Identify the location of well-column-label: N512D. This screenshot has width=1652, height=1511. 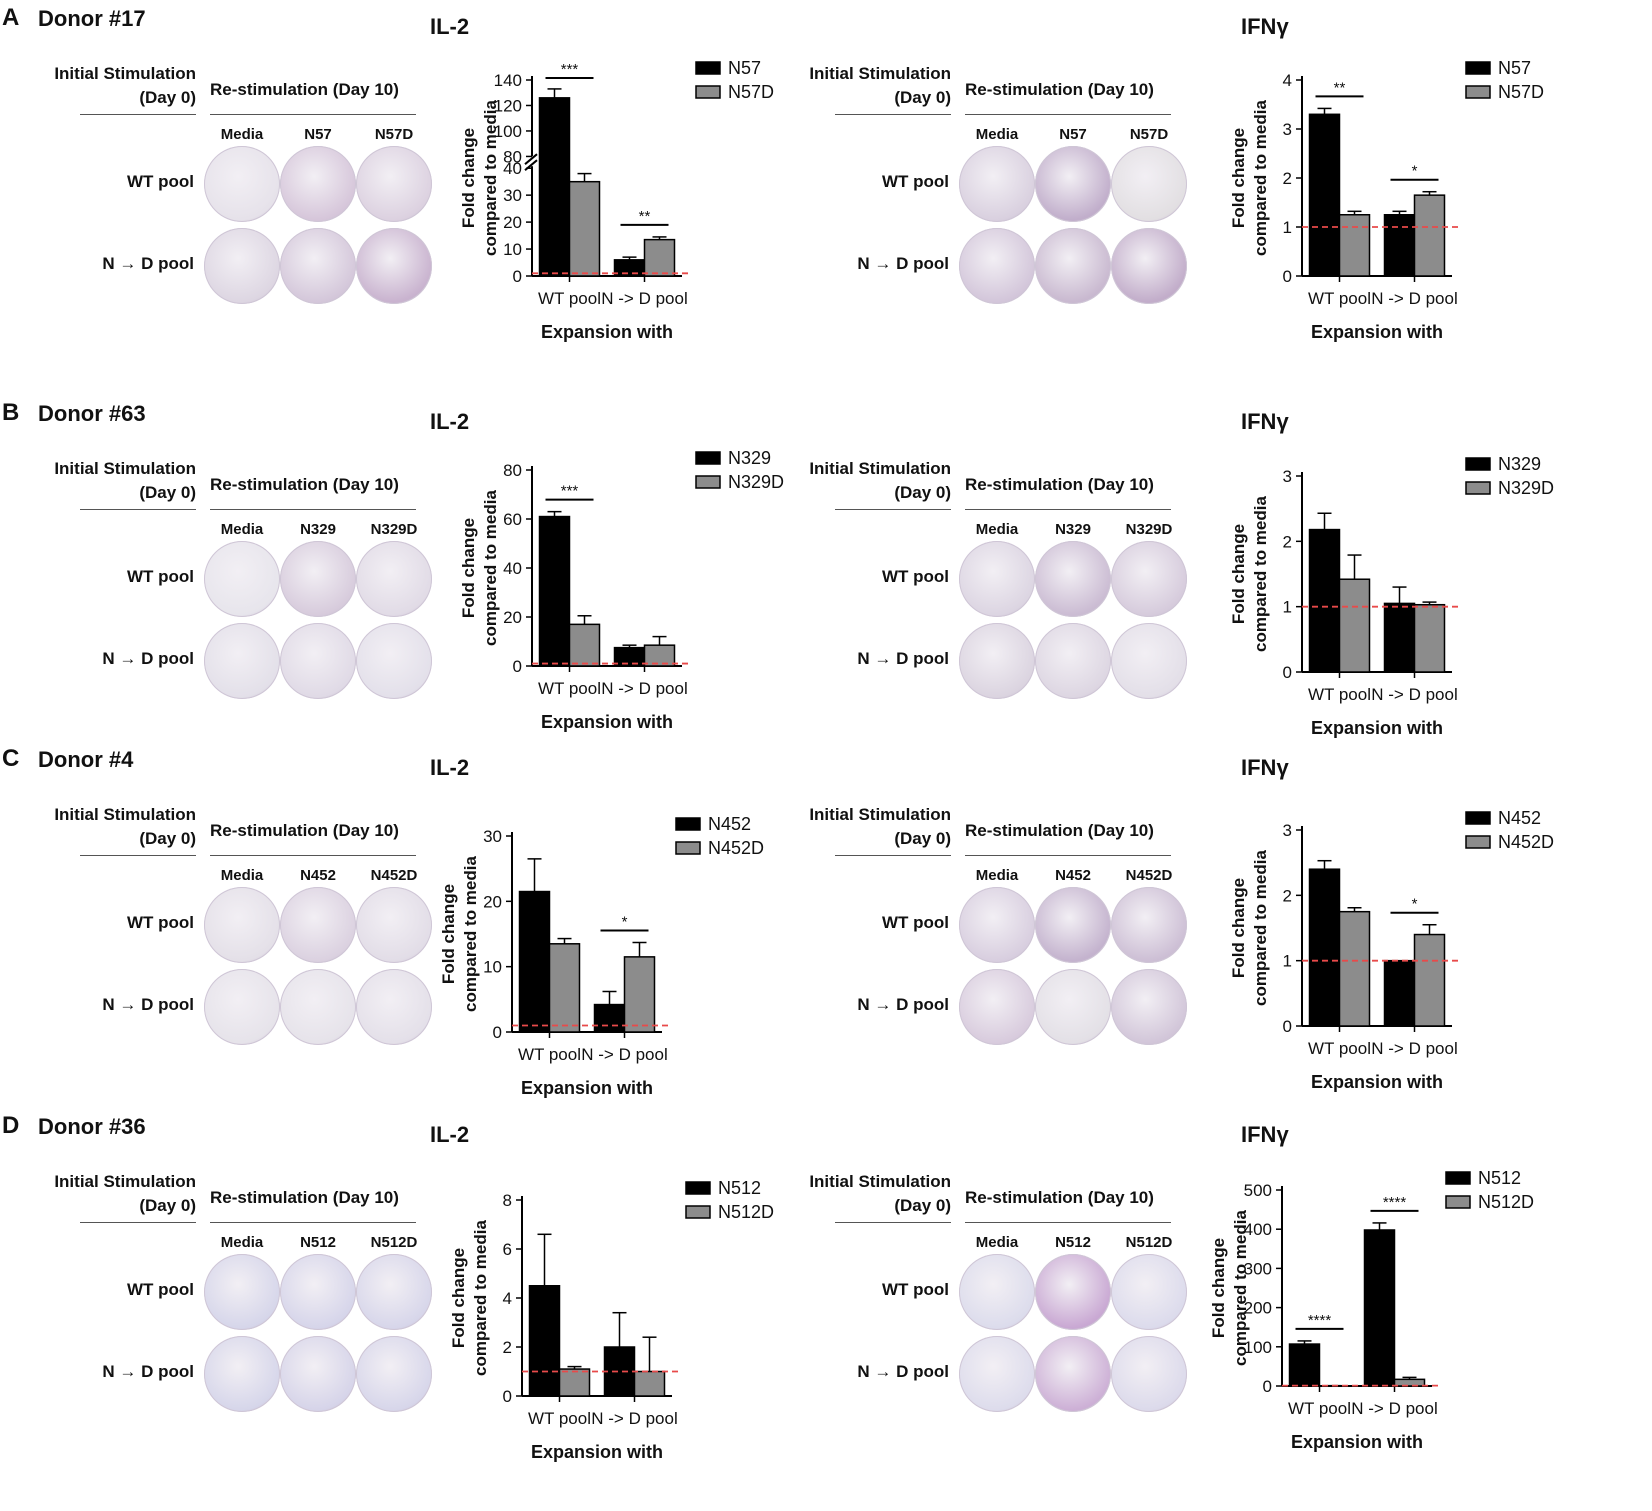
(394, 1242).